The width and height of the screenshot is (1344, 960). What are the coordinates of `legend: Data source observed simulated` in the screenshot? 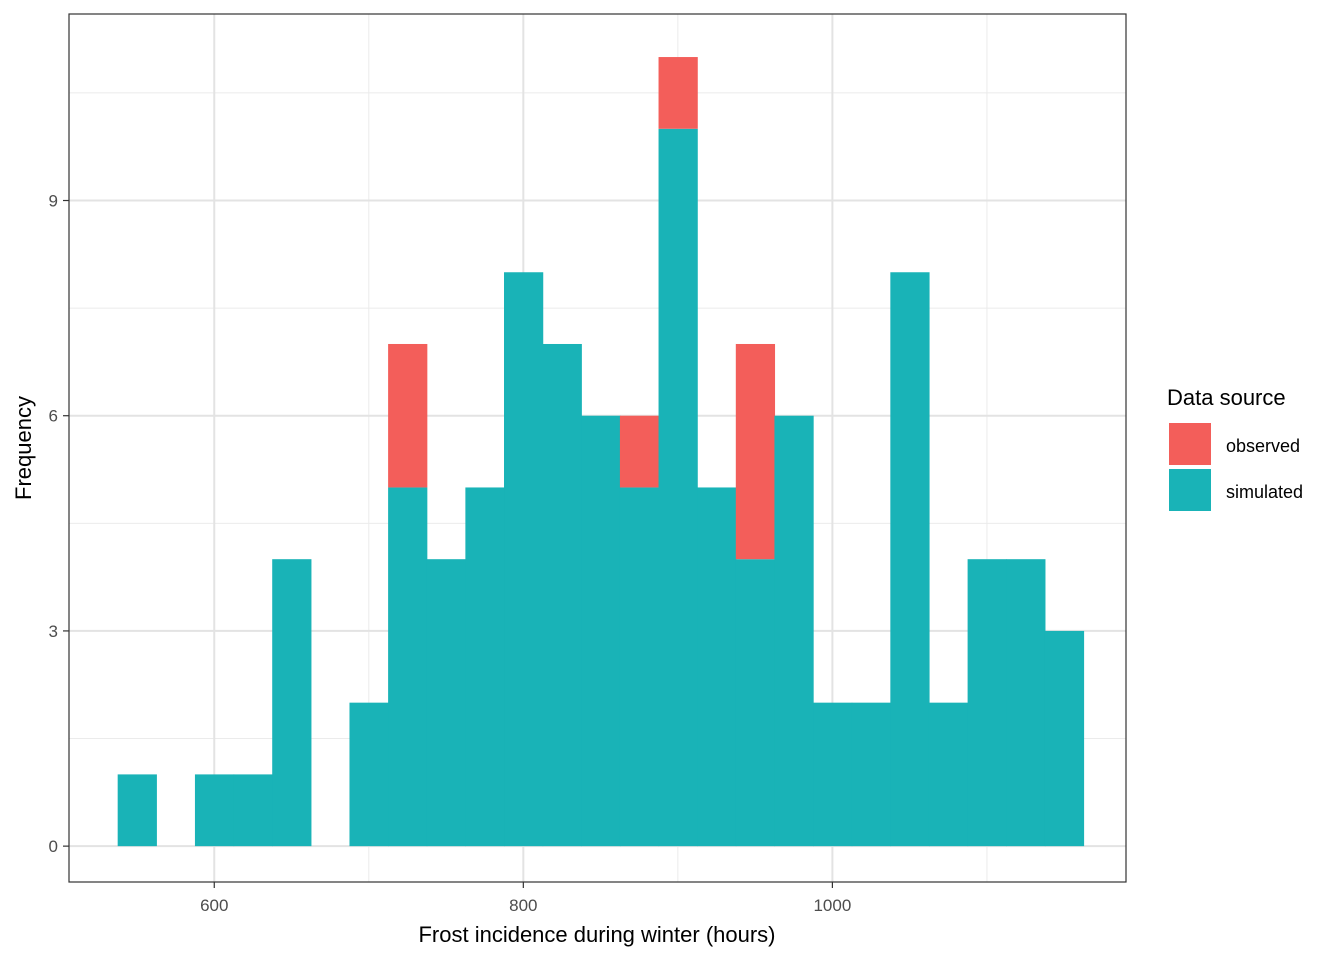 It's located at (1235, 448).